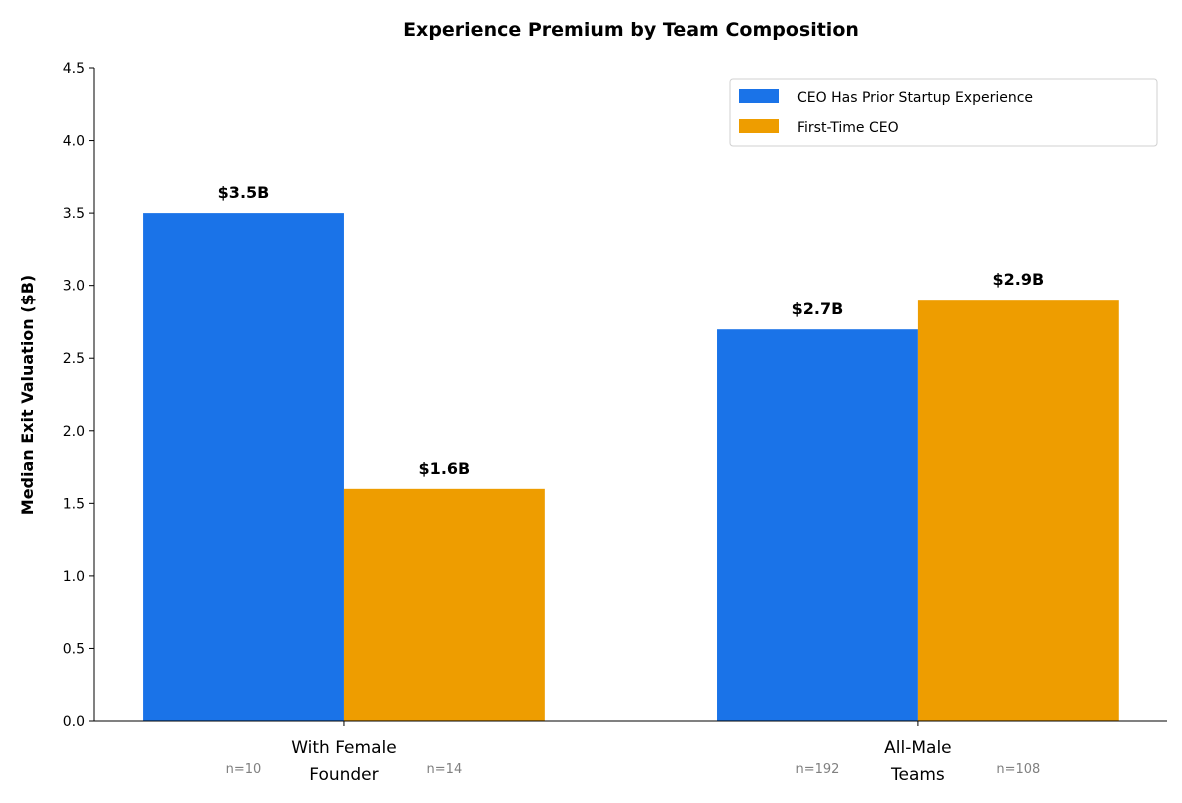  Describe the element at coordinates (848, 128) in the screenshot. I see `legend-label-first-time: First-Time CEO` at that location.